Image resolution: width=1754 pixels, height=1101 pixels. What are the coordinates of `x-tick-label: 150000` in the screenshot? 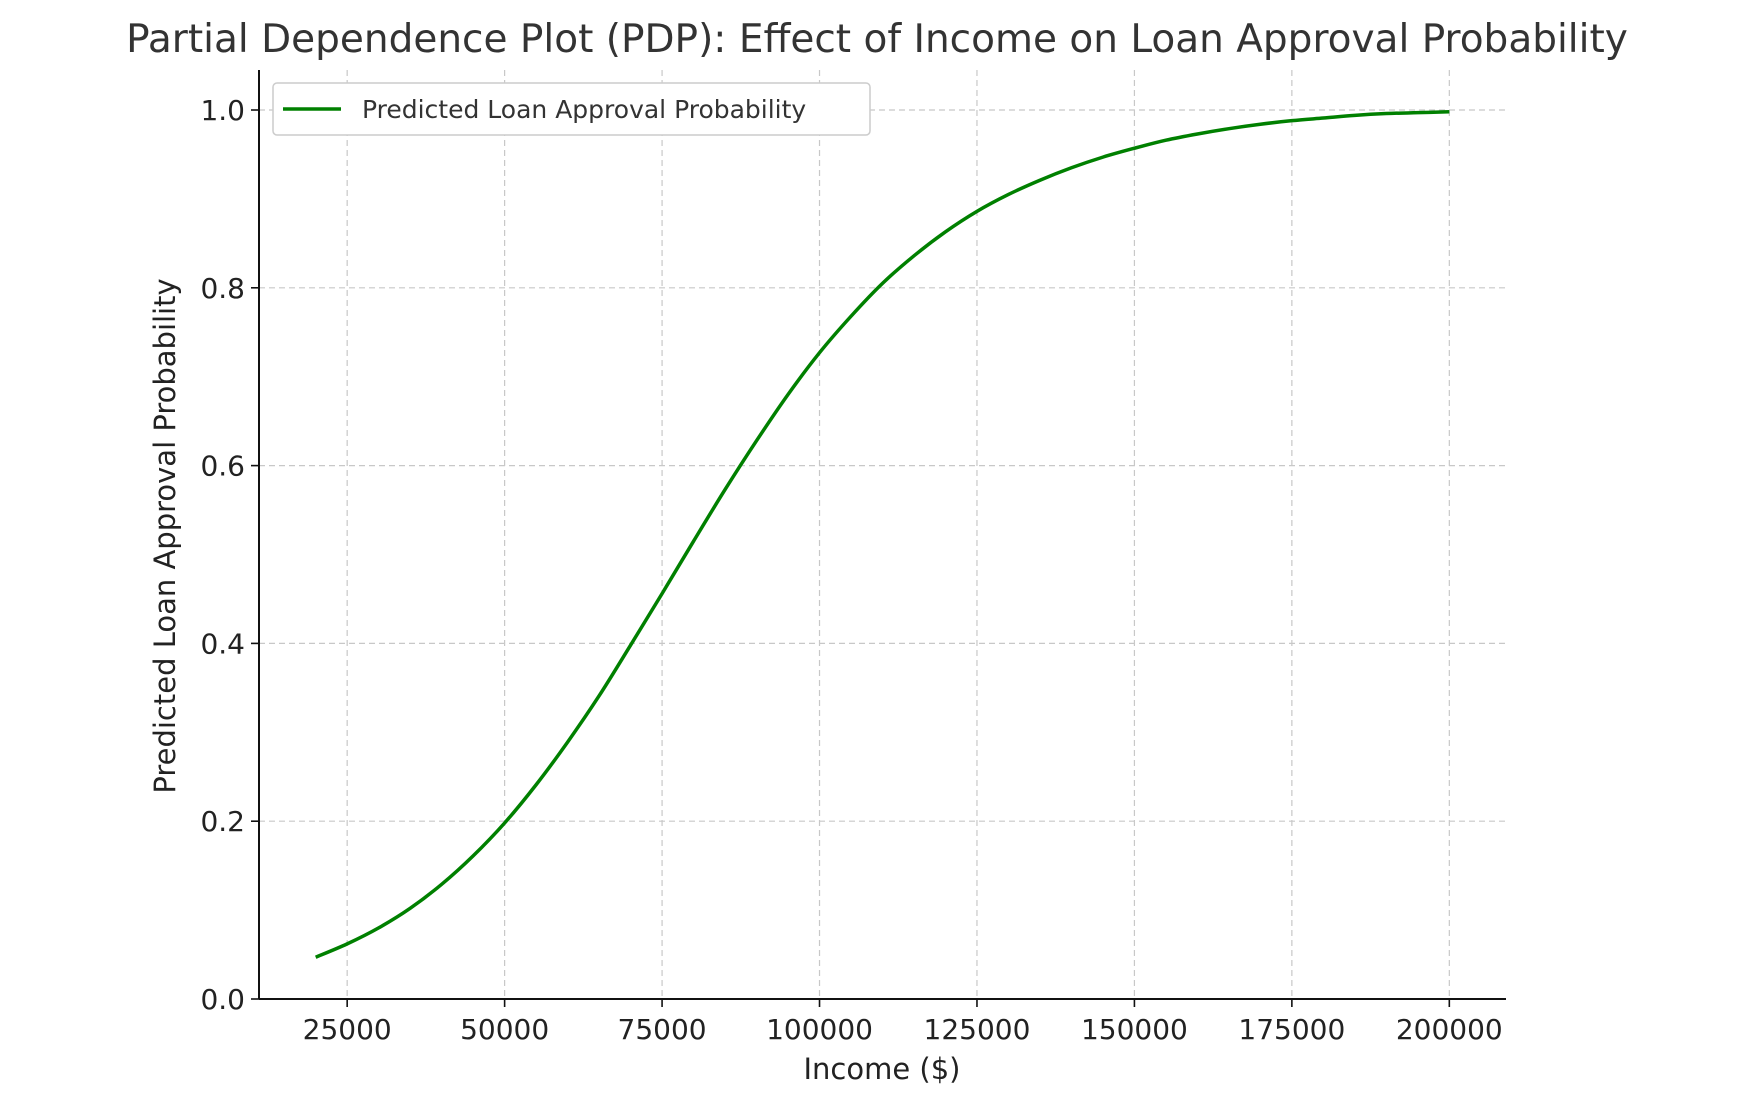 It's located at (1134, 1029).